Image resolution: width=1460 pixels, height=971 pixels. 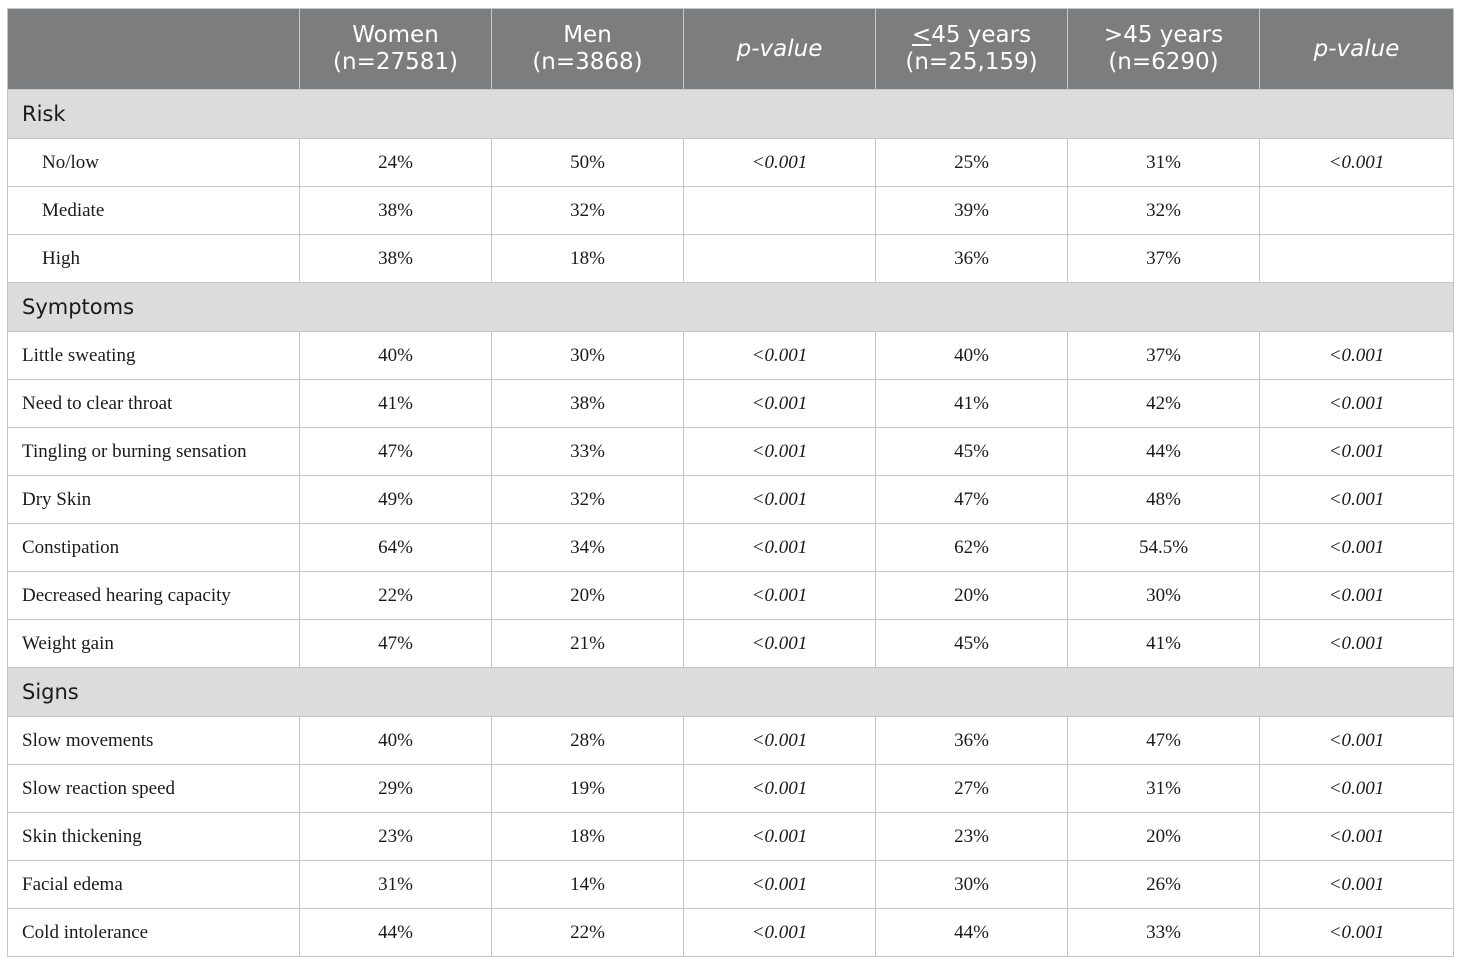 What do you see at coordinates (779, 48) in the screenshot?
I see `header-p-value-sex-label: p-value` at bounding box center [779, 48].